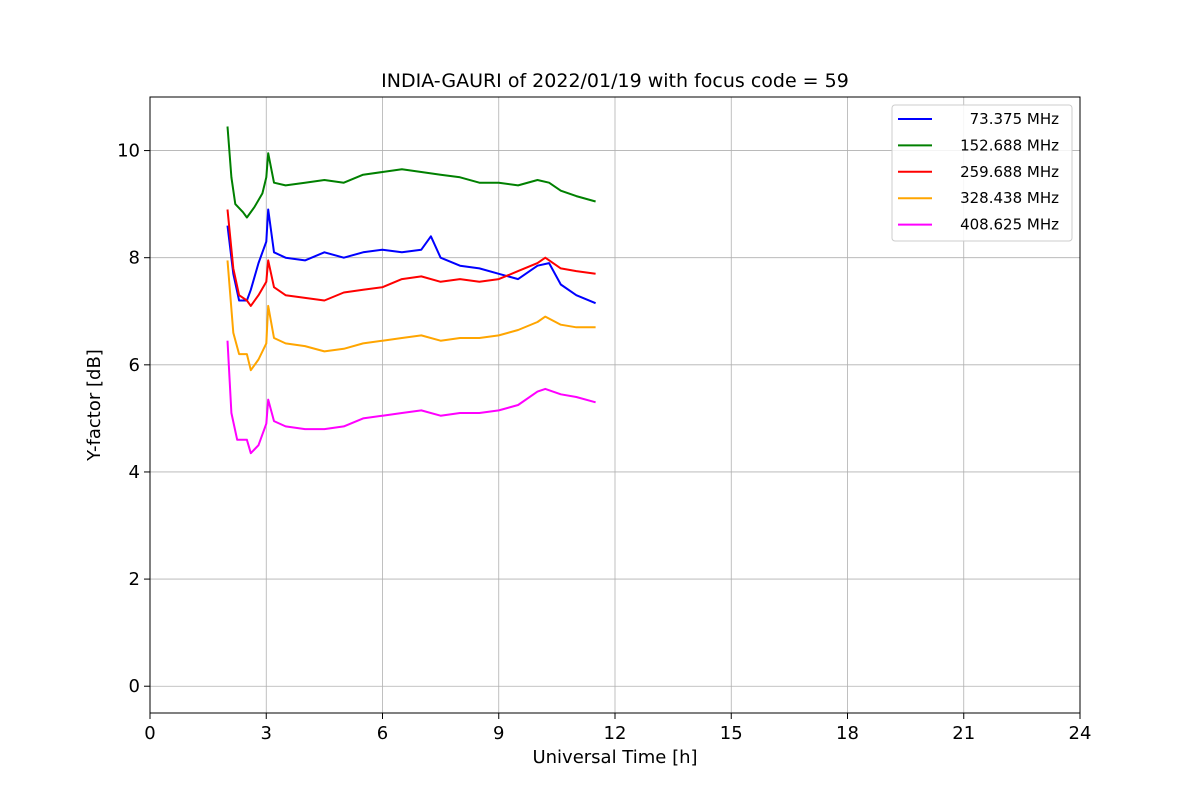  I want to click on y-tick-label: 8, so click(134, 258).